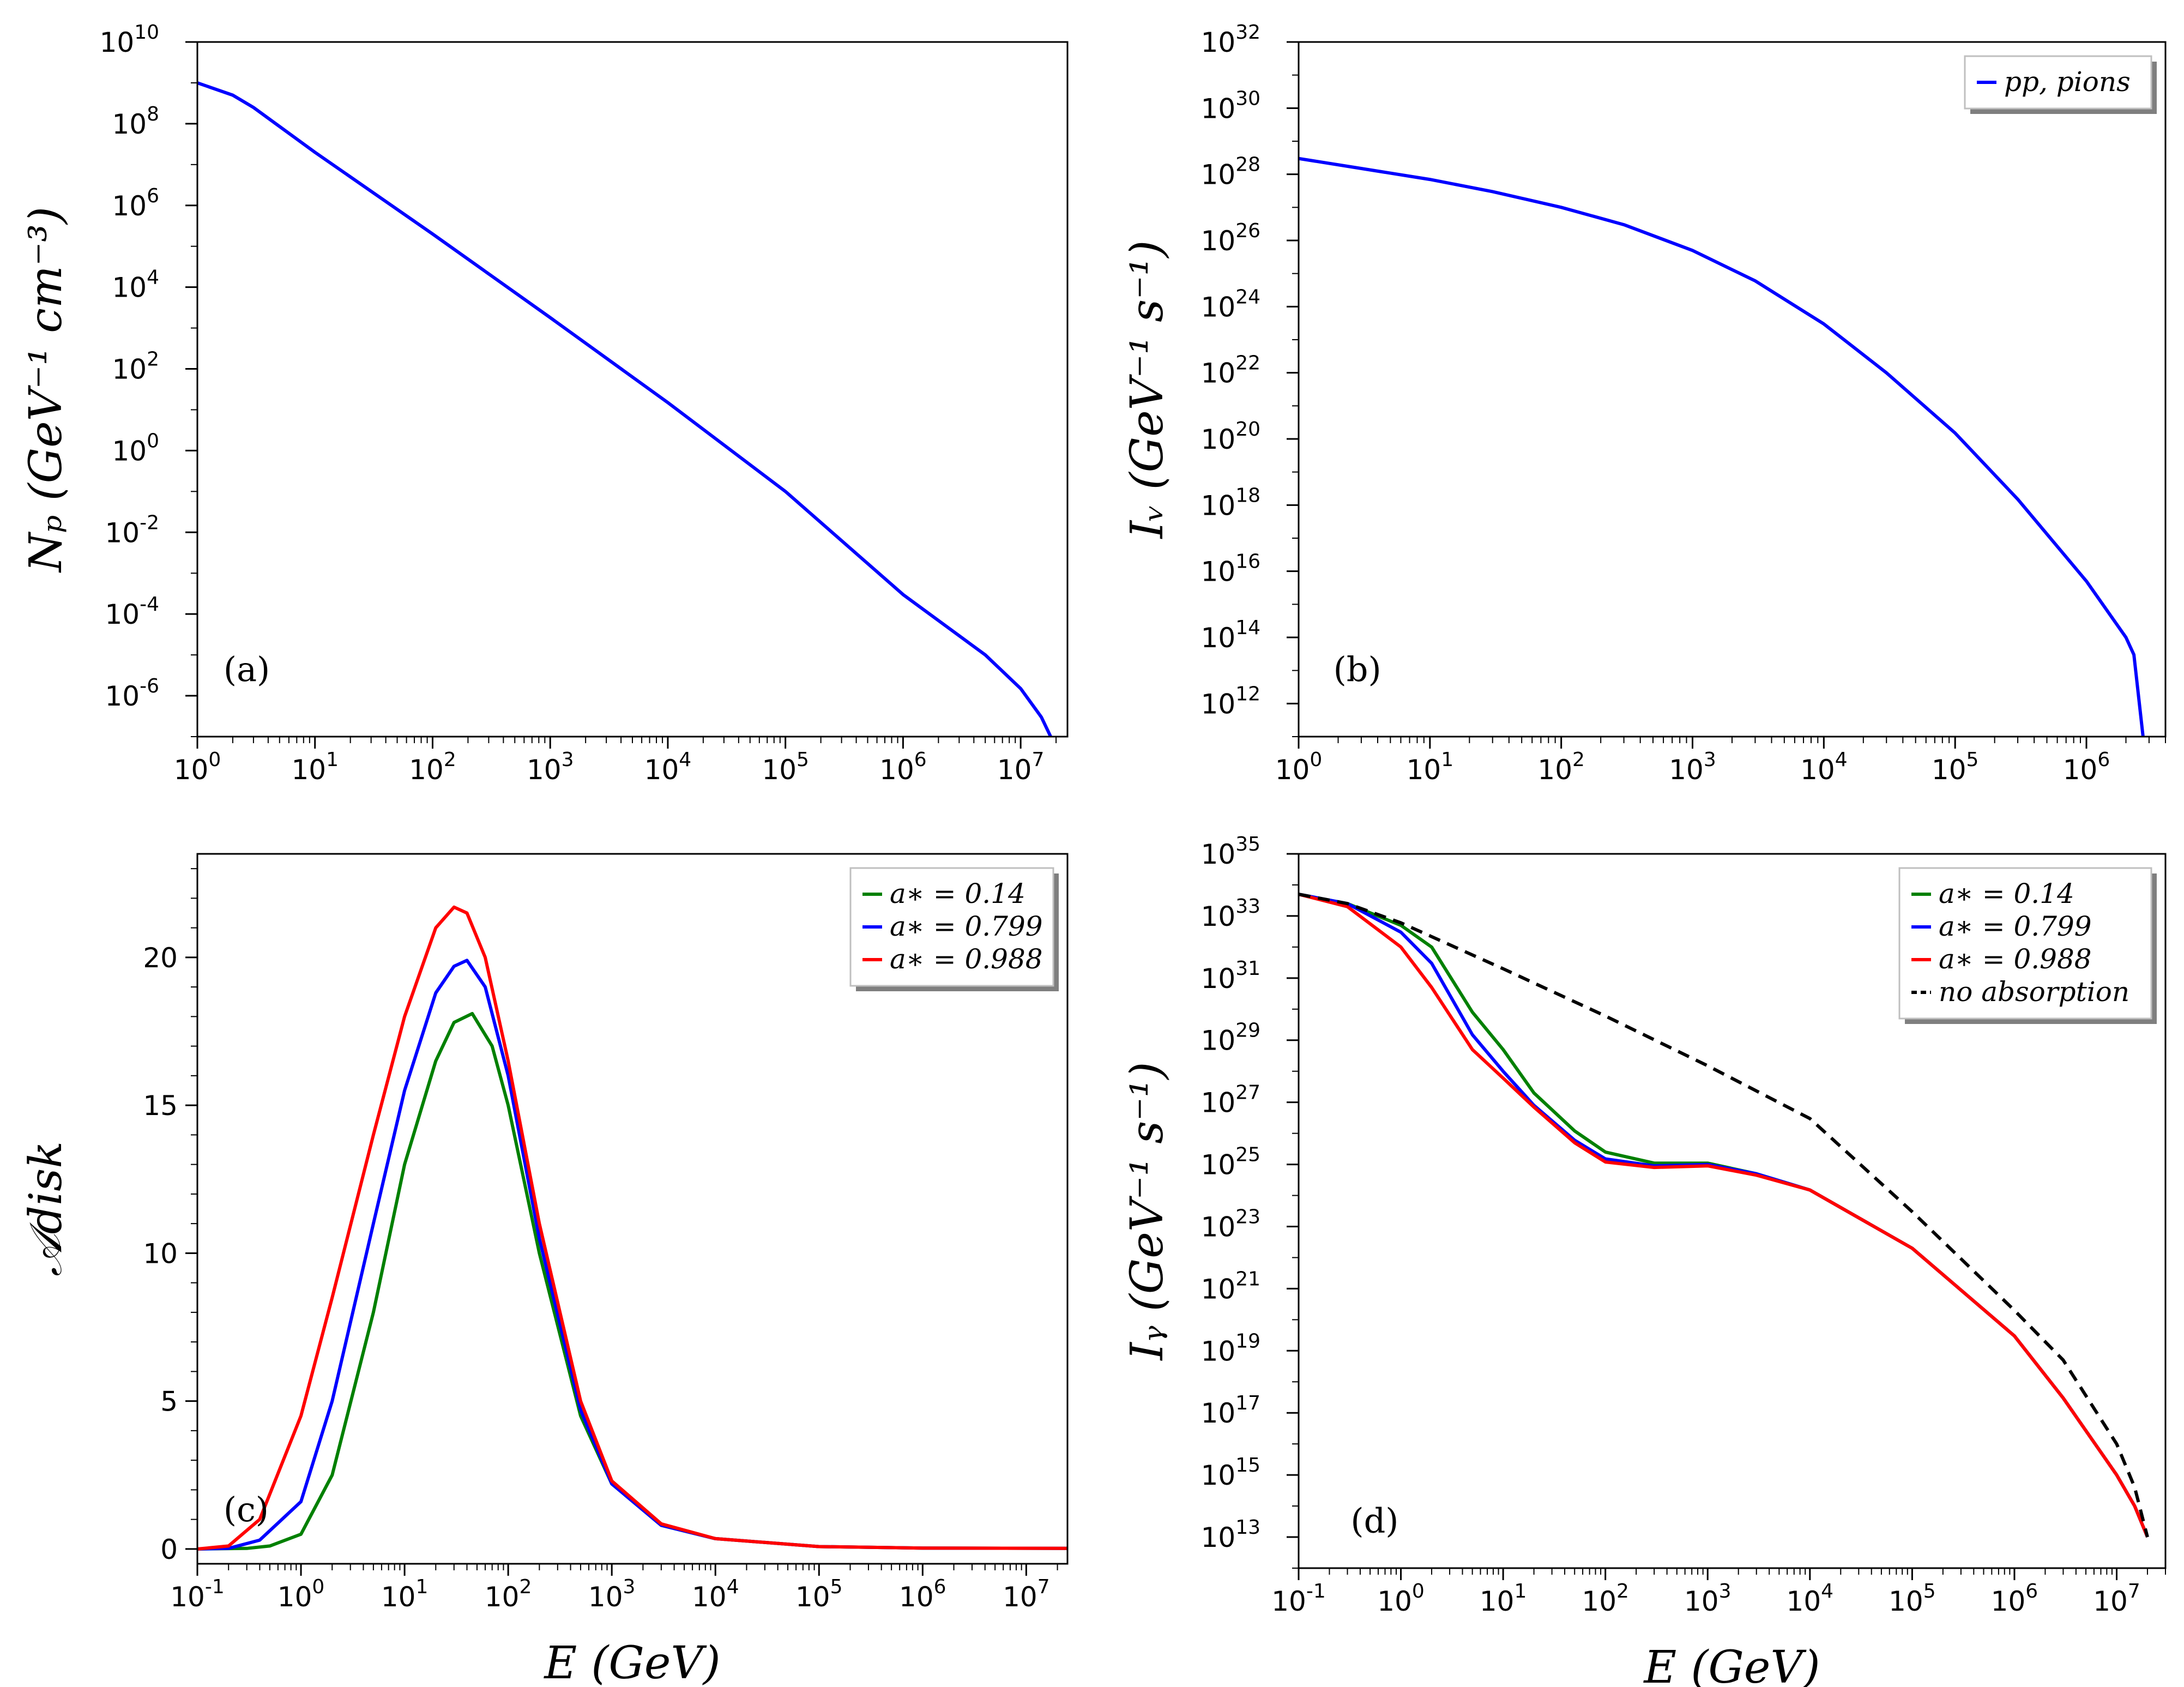  I want to click on x-axis-ticks: 10⁰ 10¹ 10² 10³ 10⁴ 10⁵ 10⁶, so click(1720, 761).